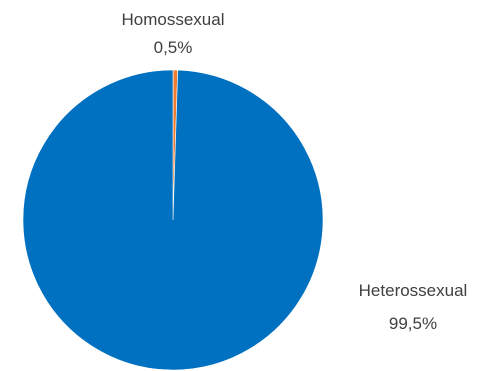 Image resolution: width=497 pixels, height=371 pixels. What do you see at coordinates (413, 290) in the screenshot?
I see `slice-label-heterossexual-category: Heterossexual` at bounding box center [413, 290].